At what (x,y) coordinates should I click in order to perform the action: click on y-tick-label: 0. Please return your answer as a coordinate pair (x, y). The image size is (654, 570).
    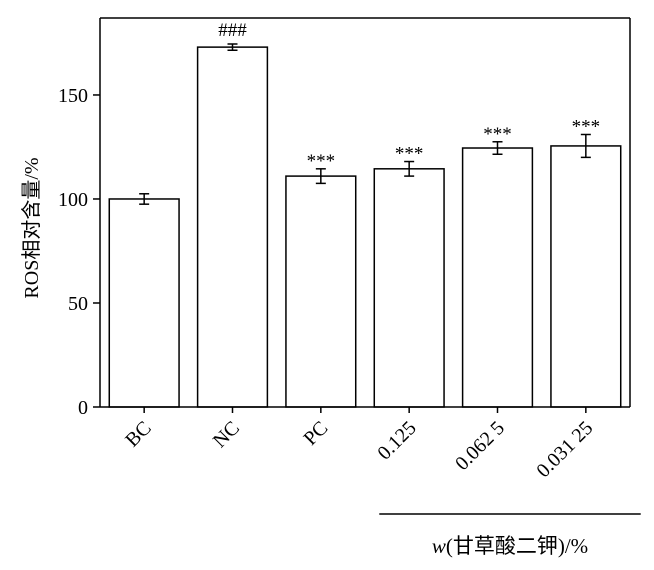
    Looking at the image, I should click on (83, 408).